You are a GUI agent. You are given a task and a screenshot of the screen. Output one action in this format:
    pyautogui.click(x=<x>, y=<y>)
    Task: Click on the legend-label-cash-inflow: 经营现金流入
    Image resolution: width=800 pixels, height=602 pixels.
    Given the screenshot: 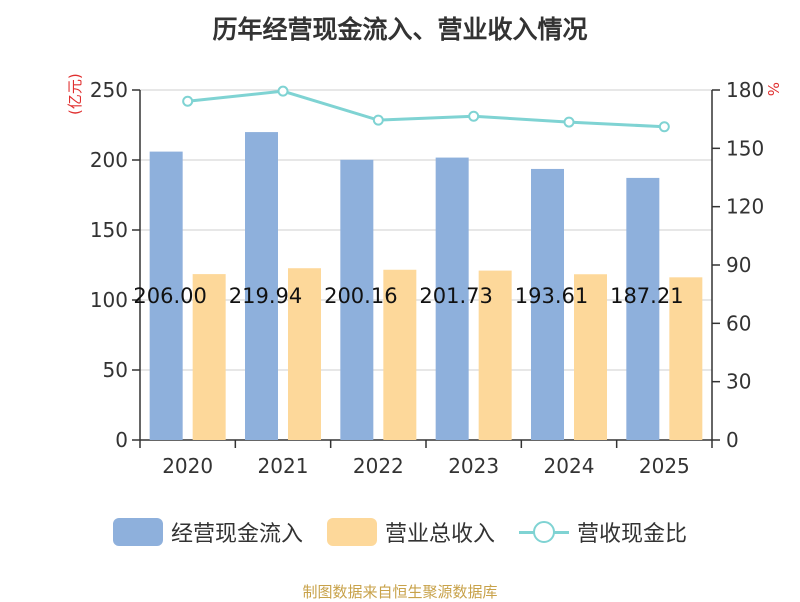 What is the action you would take?
    pyautogui.click(x=236, y=534)
    